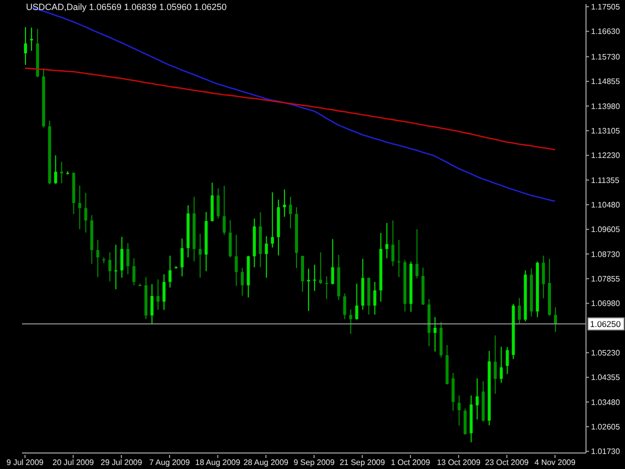  What do you see at coordinates (605, 303) in the screenshot?
I see `y-tick-label: 1.06980` at bounding box center [605, 303].